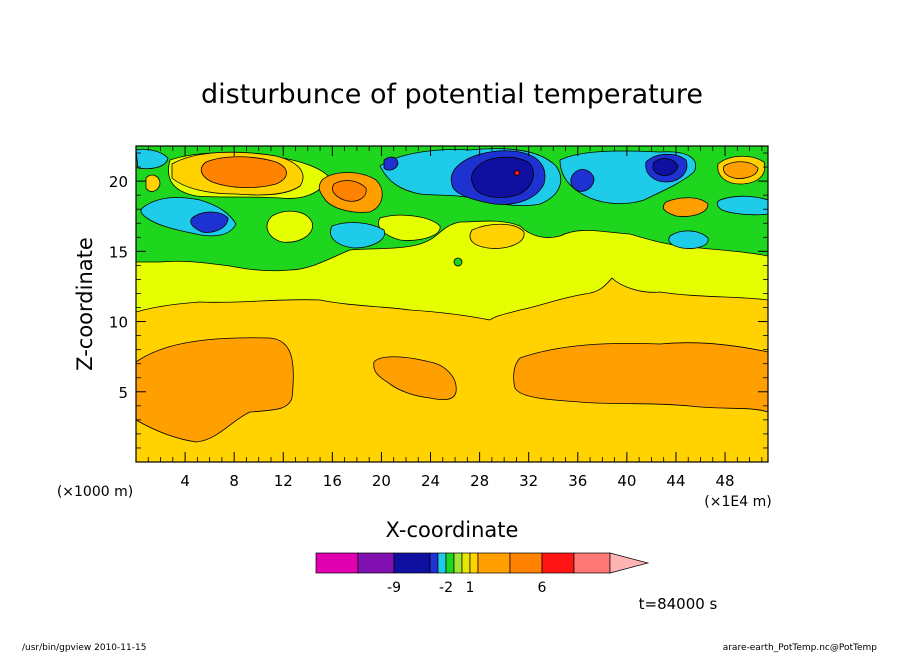 The width and height of the screenshot is (904, 654). What do you see at coordinates (118, 252) in the screenshot?
I see `y-tick-label: 15` at bounding box center [118, 252].